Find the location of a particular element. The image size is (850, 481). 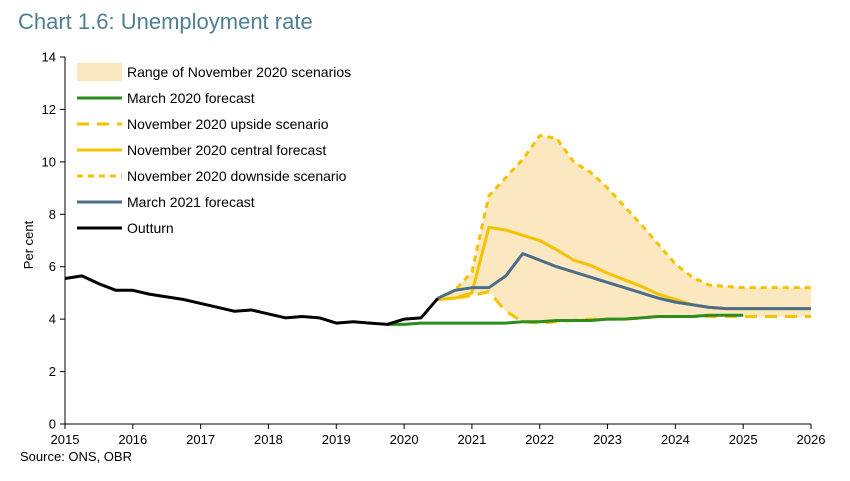

x-tick-label: 2024 is located at coordinates (675, 439).